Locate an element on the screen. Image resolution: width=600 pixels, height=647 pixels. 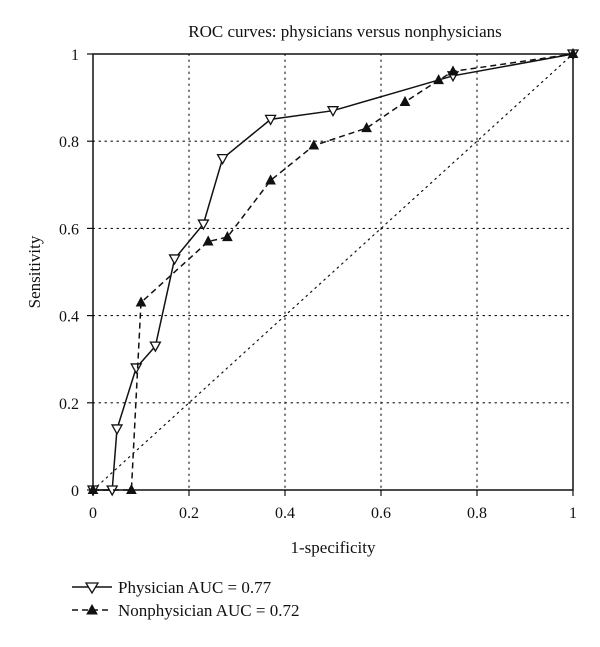
legend-entry-nonphysician: Nonphysician AUC = 0.72 is located at coordinates (185, 610).